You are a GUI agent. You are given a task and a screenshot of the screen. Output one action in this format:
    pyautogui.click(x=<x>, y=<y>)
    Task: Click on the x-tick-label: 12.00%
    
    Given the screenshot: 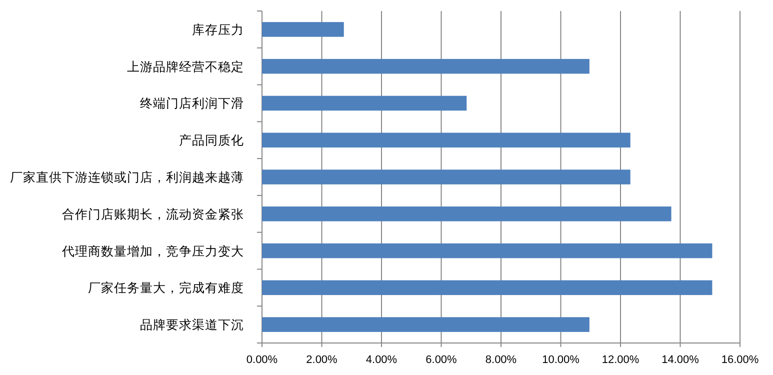 What is the action you would take?
    pyautogui.click(x=621, y=360)
    